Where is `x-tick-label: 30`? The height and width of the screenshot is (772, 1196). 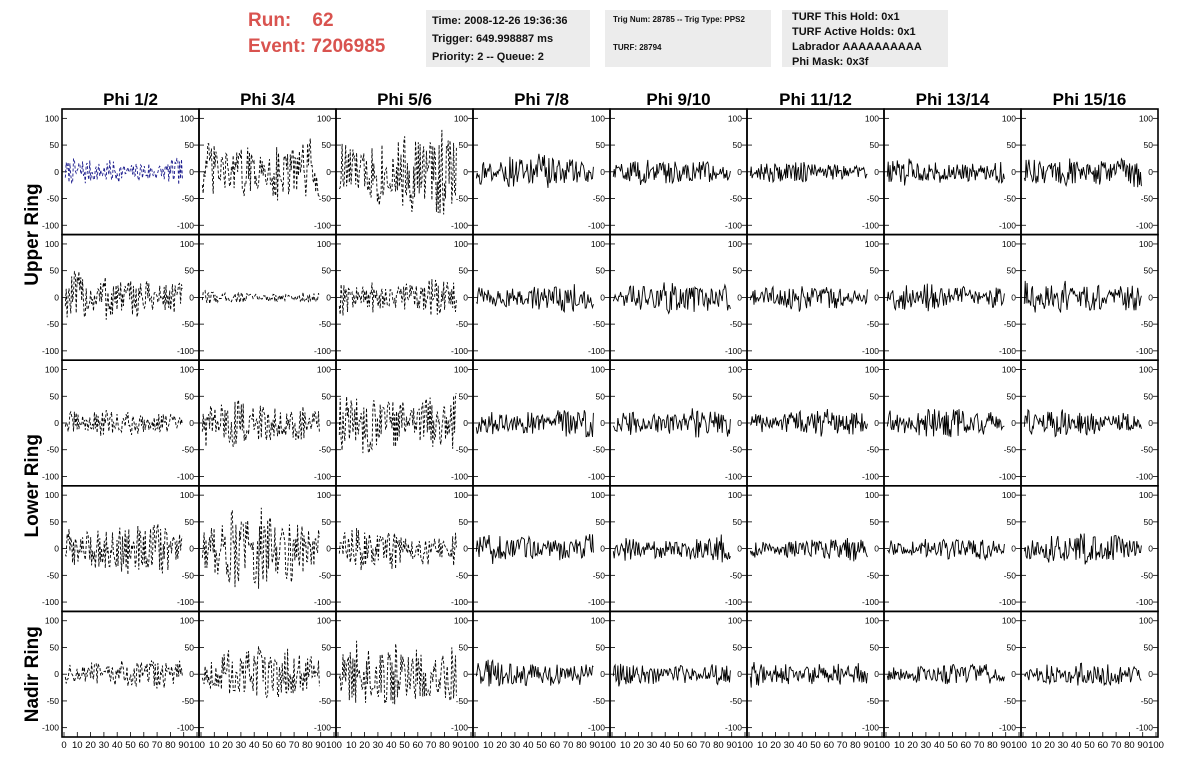
x-tick-label: 30 is located at coordinates (378, 745).